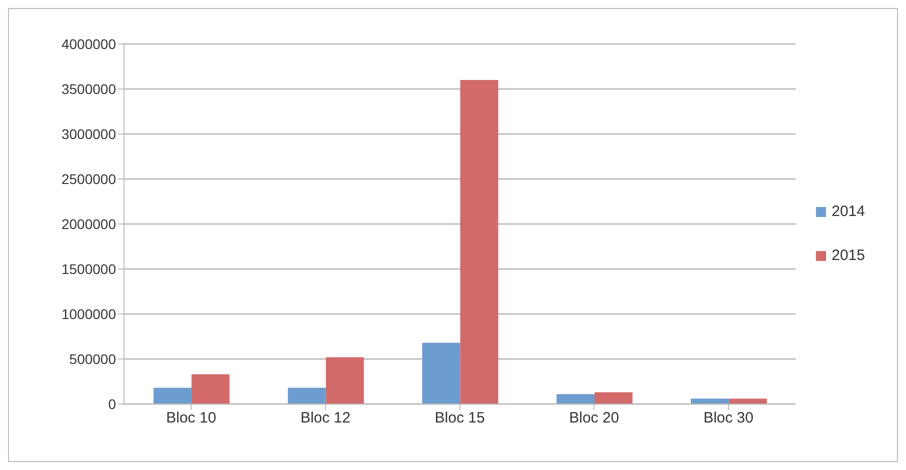 The image size is (906, 470). Describe the element at coordinates (594, 418) in the screenshot. I see `x-tick-label: Bloc 20` at that location.